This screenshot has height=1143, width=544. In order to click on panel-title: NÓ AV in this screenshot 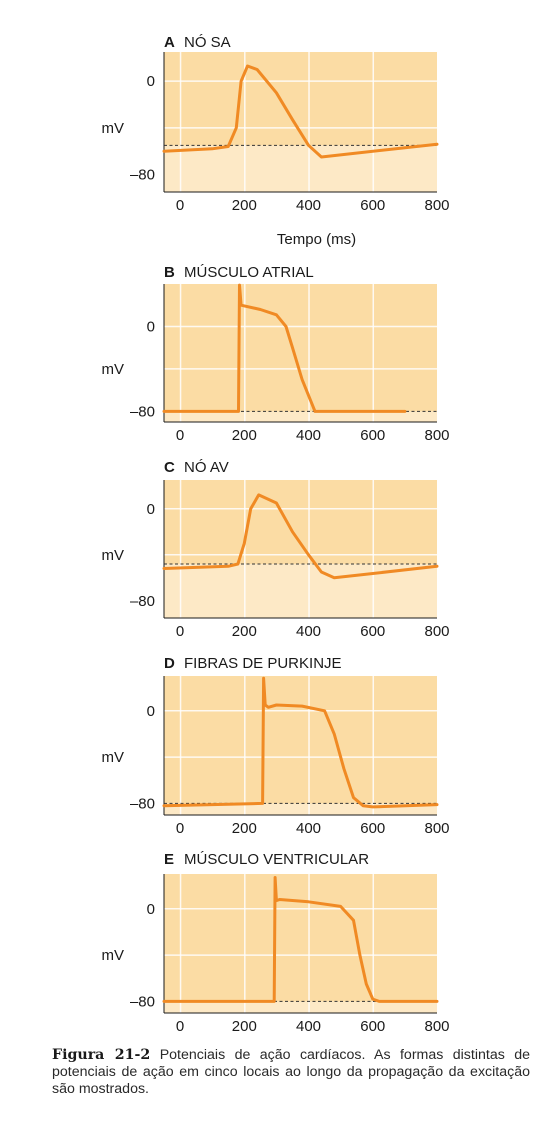, I will do `click(206, 467)`.